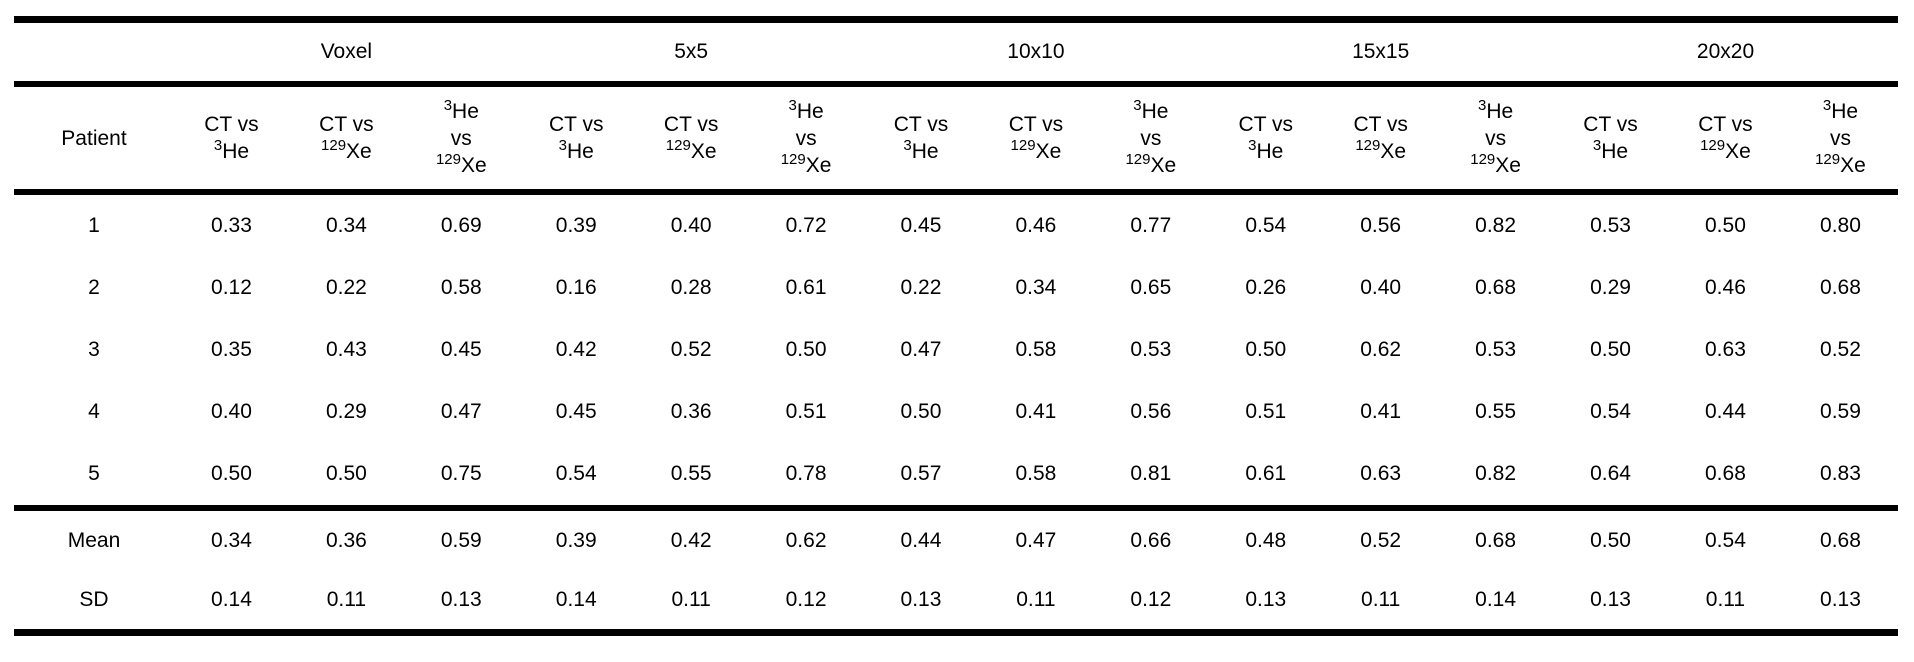 This screenshot has height=662, width=1914. What do you see at coordinates (1496, 477) in the screenshot?
I see `correlation-value: 0.82` at bounding box center [1496, 477].